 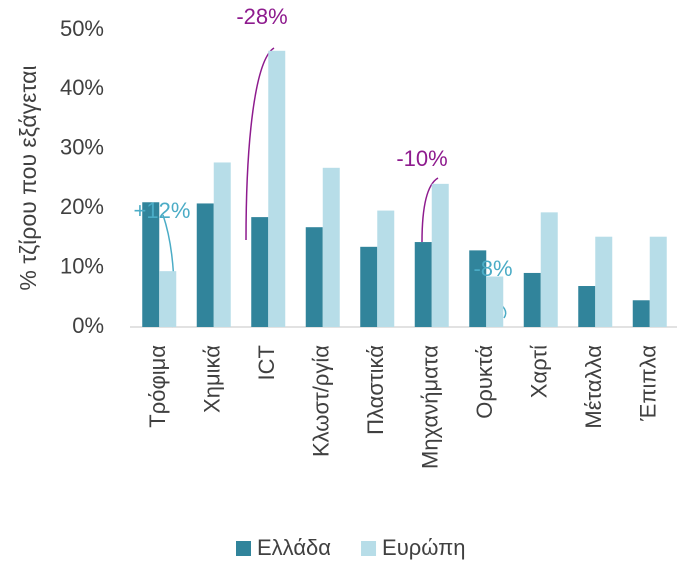 I want to click on x-tick-label: Κλωστ/ργία, so click(x=321, y=401).